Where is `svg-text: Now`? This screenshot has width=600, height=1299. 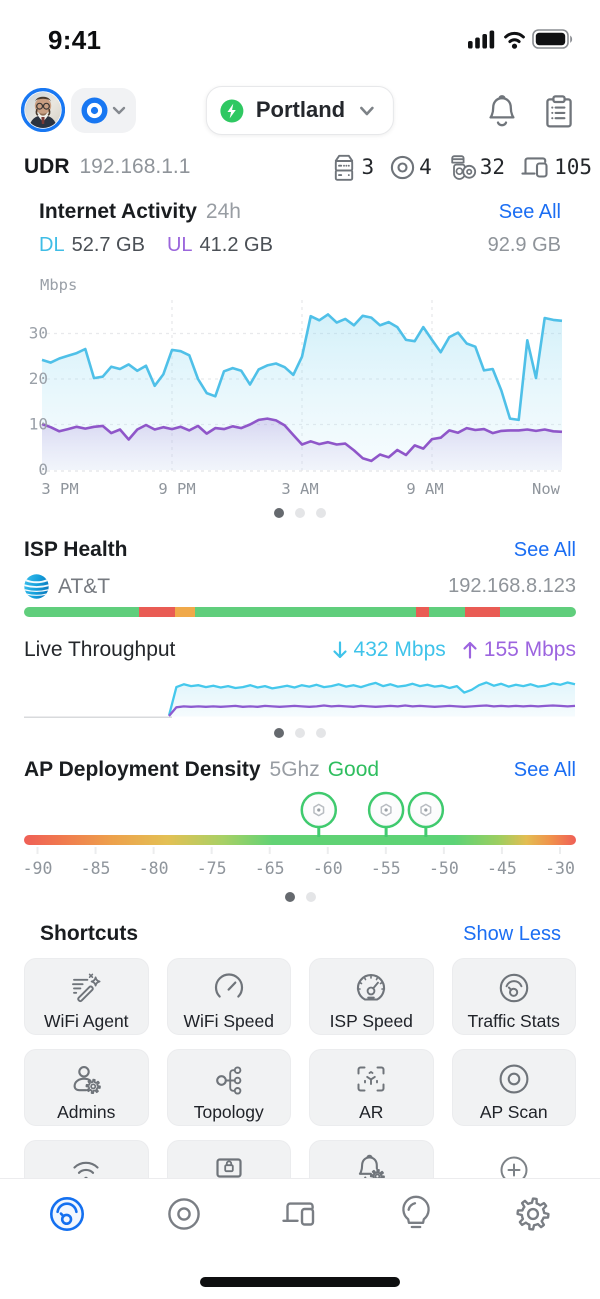
svg-text: Now is located at coordinates (546, 489).